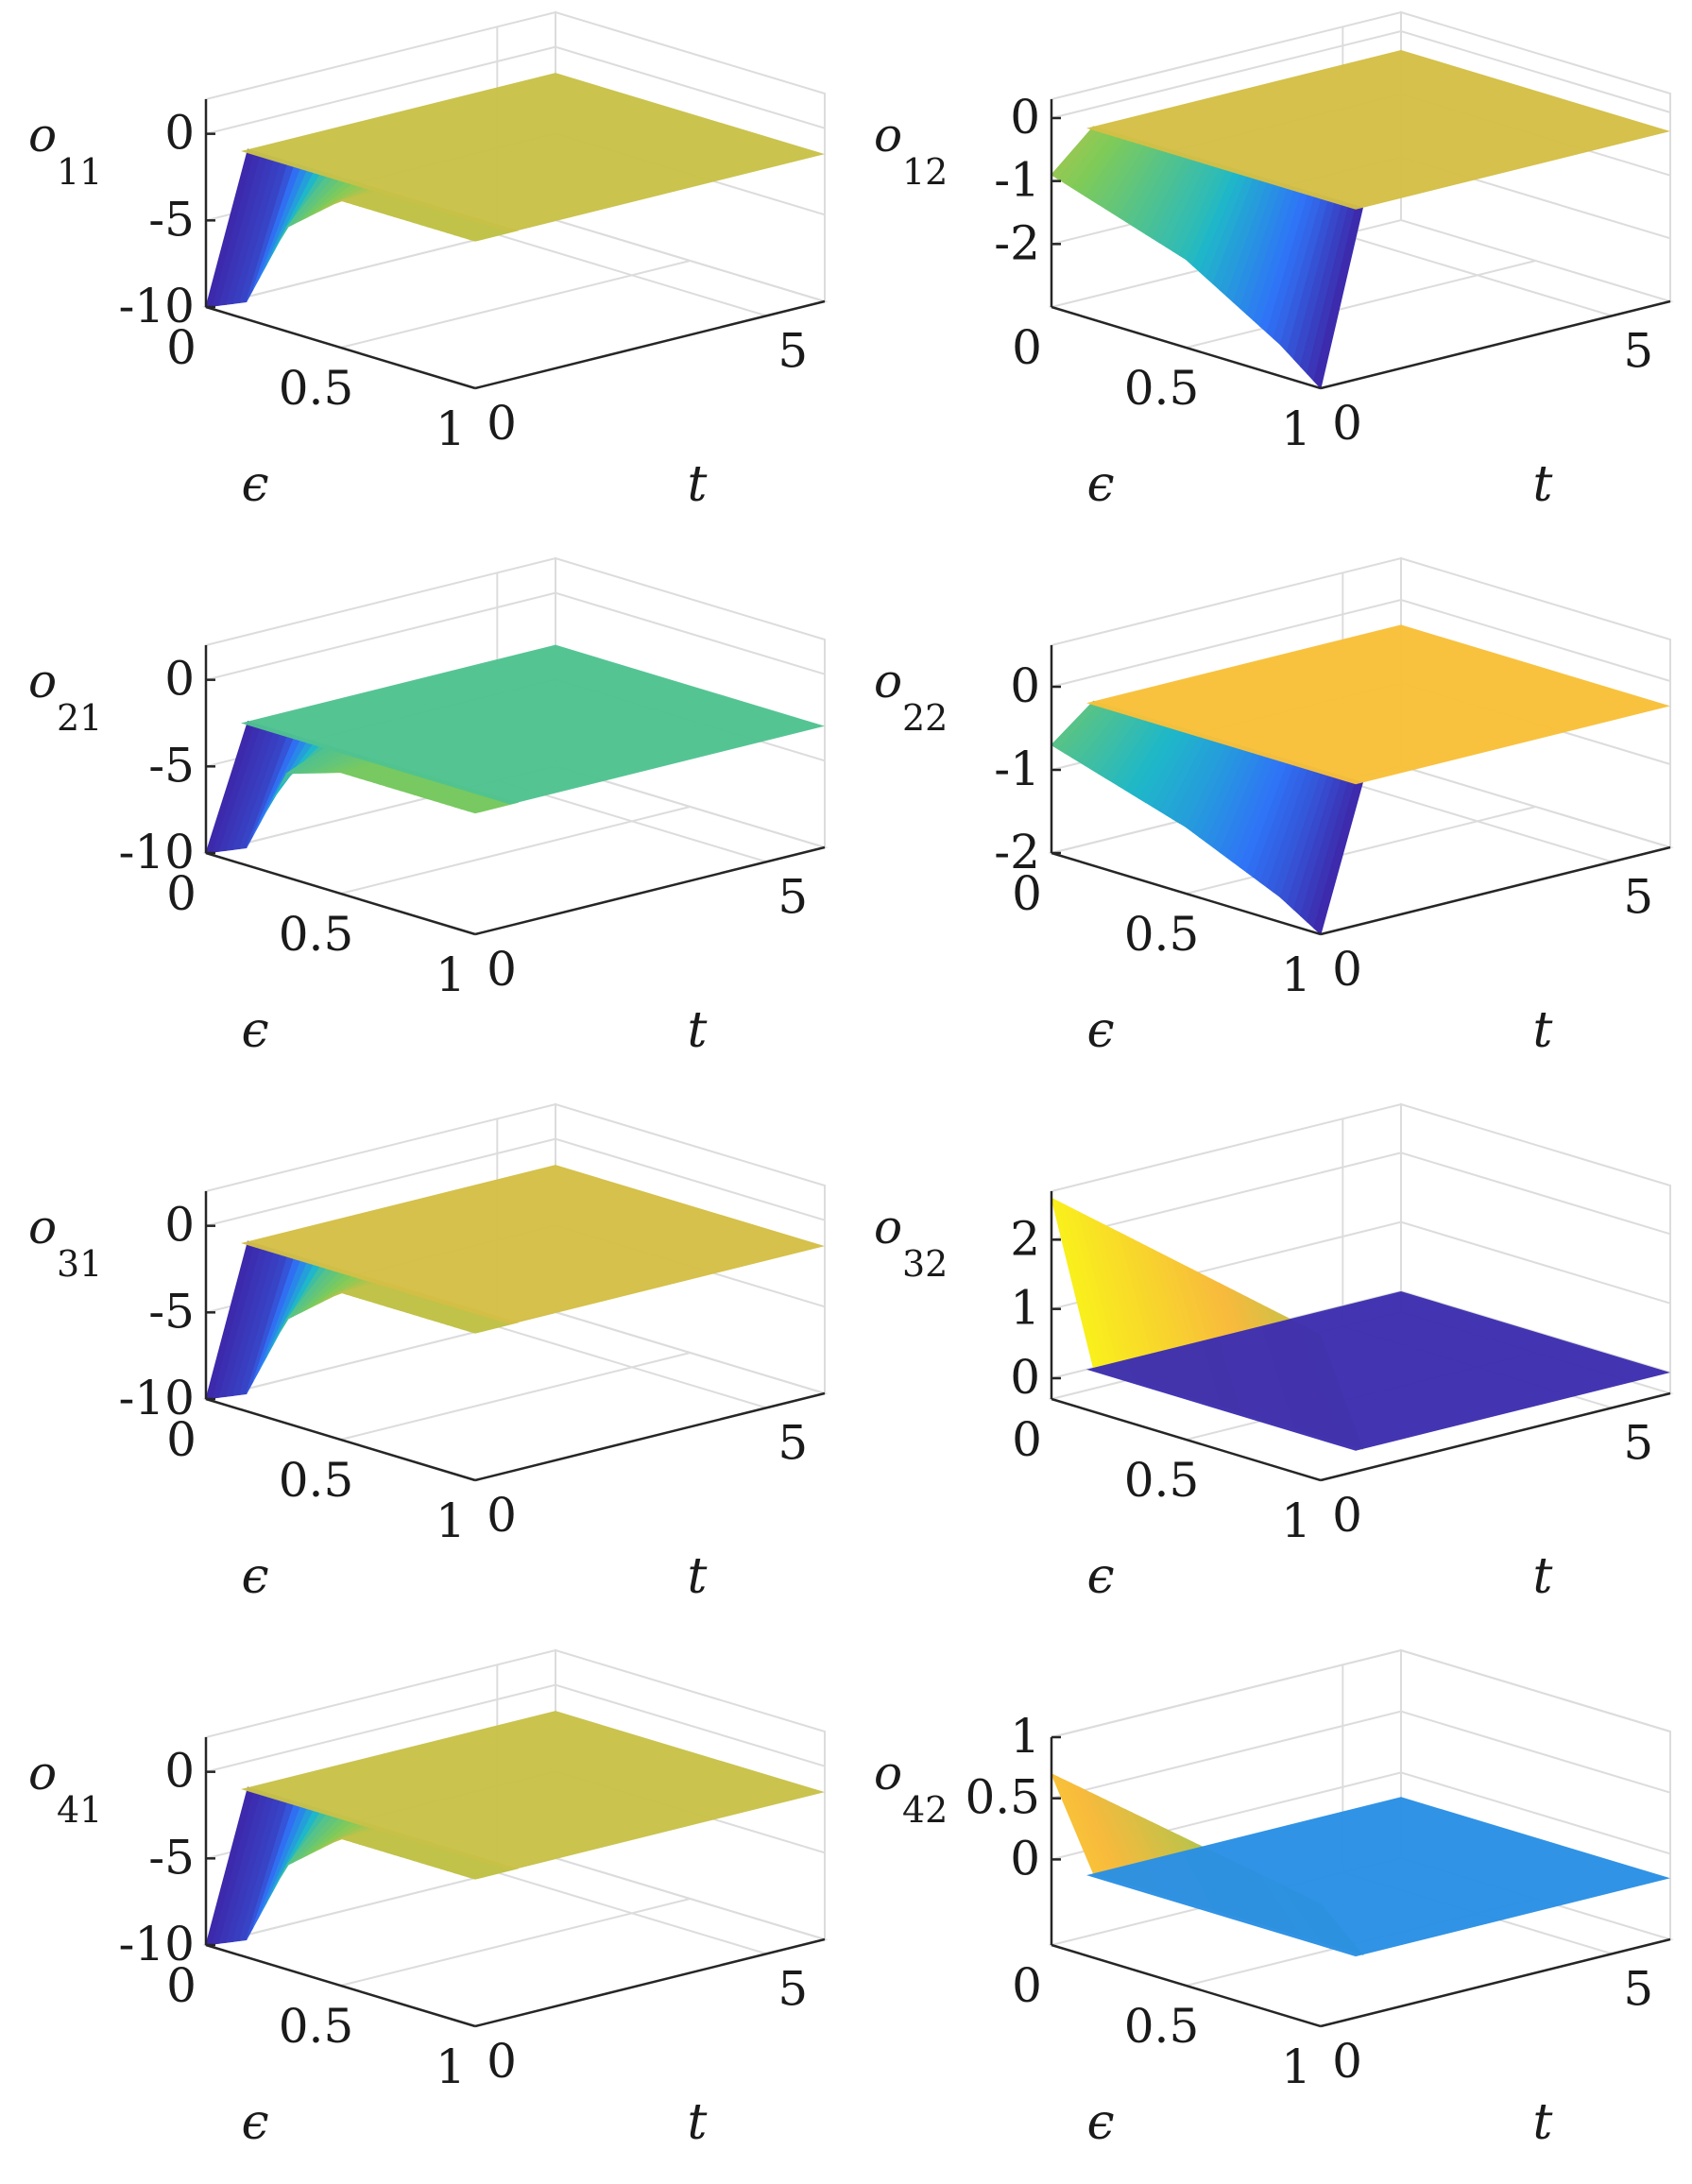 Image resolution: width=1692 pixels, height=2184 pixels. What do you see at coordinates (1003, 1797) in the screenshot?
I see `z-tick-label: 0.5` at bounding box center [1003, 1797].